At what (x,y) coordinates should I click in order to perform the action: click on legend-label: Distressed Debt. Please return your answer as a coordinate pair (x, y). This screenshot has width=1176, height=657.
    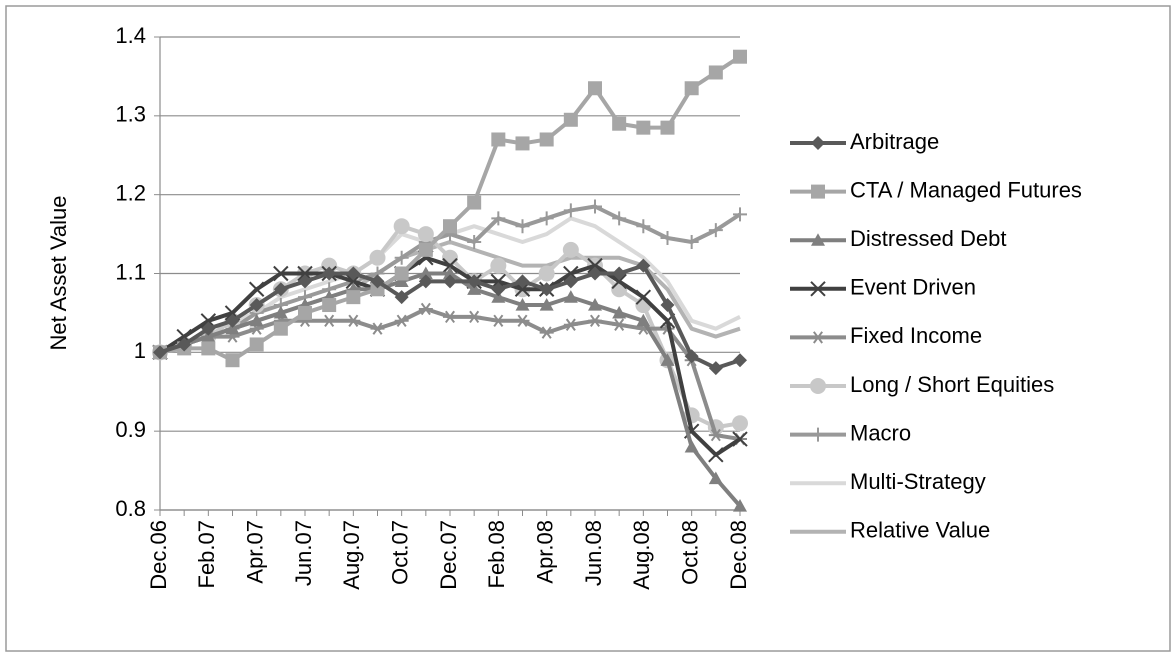
    Looking at the image, I should click on (928, 238).